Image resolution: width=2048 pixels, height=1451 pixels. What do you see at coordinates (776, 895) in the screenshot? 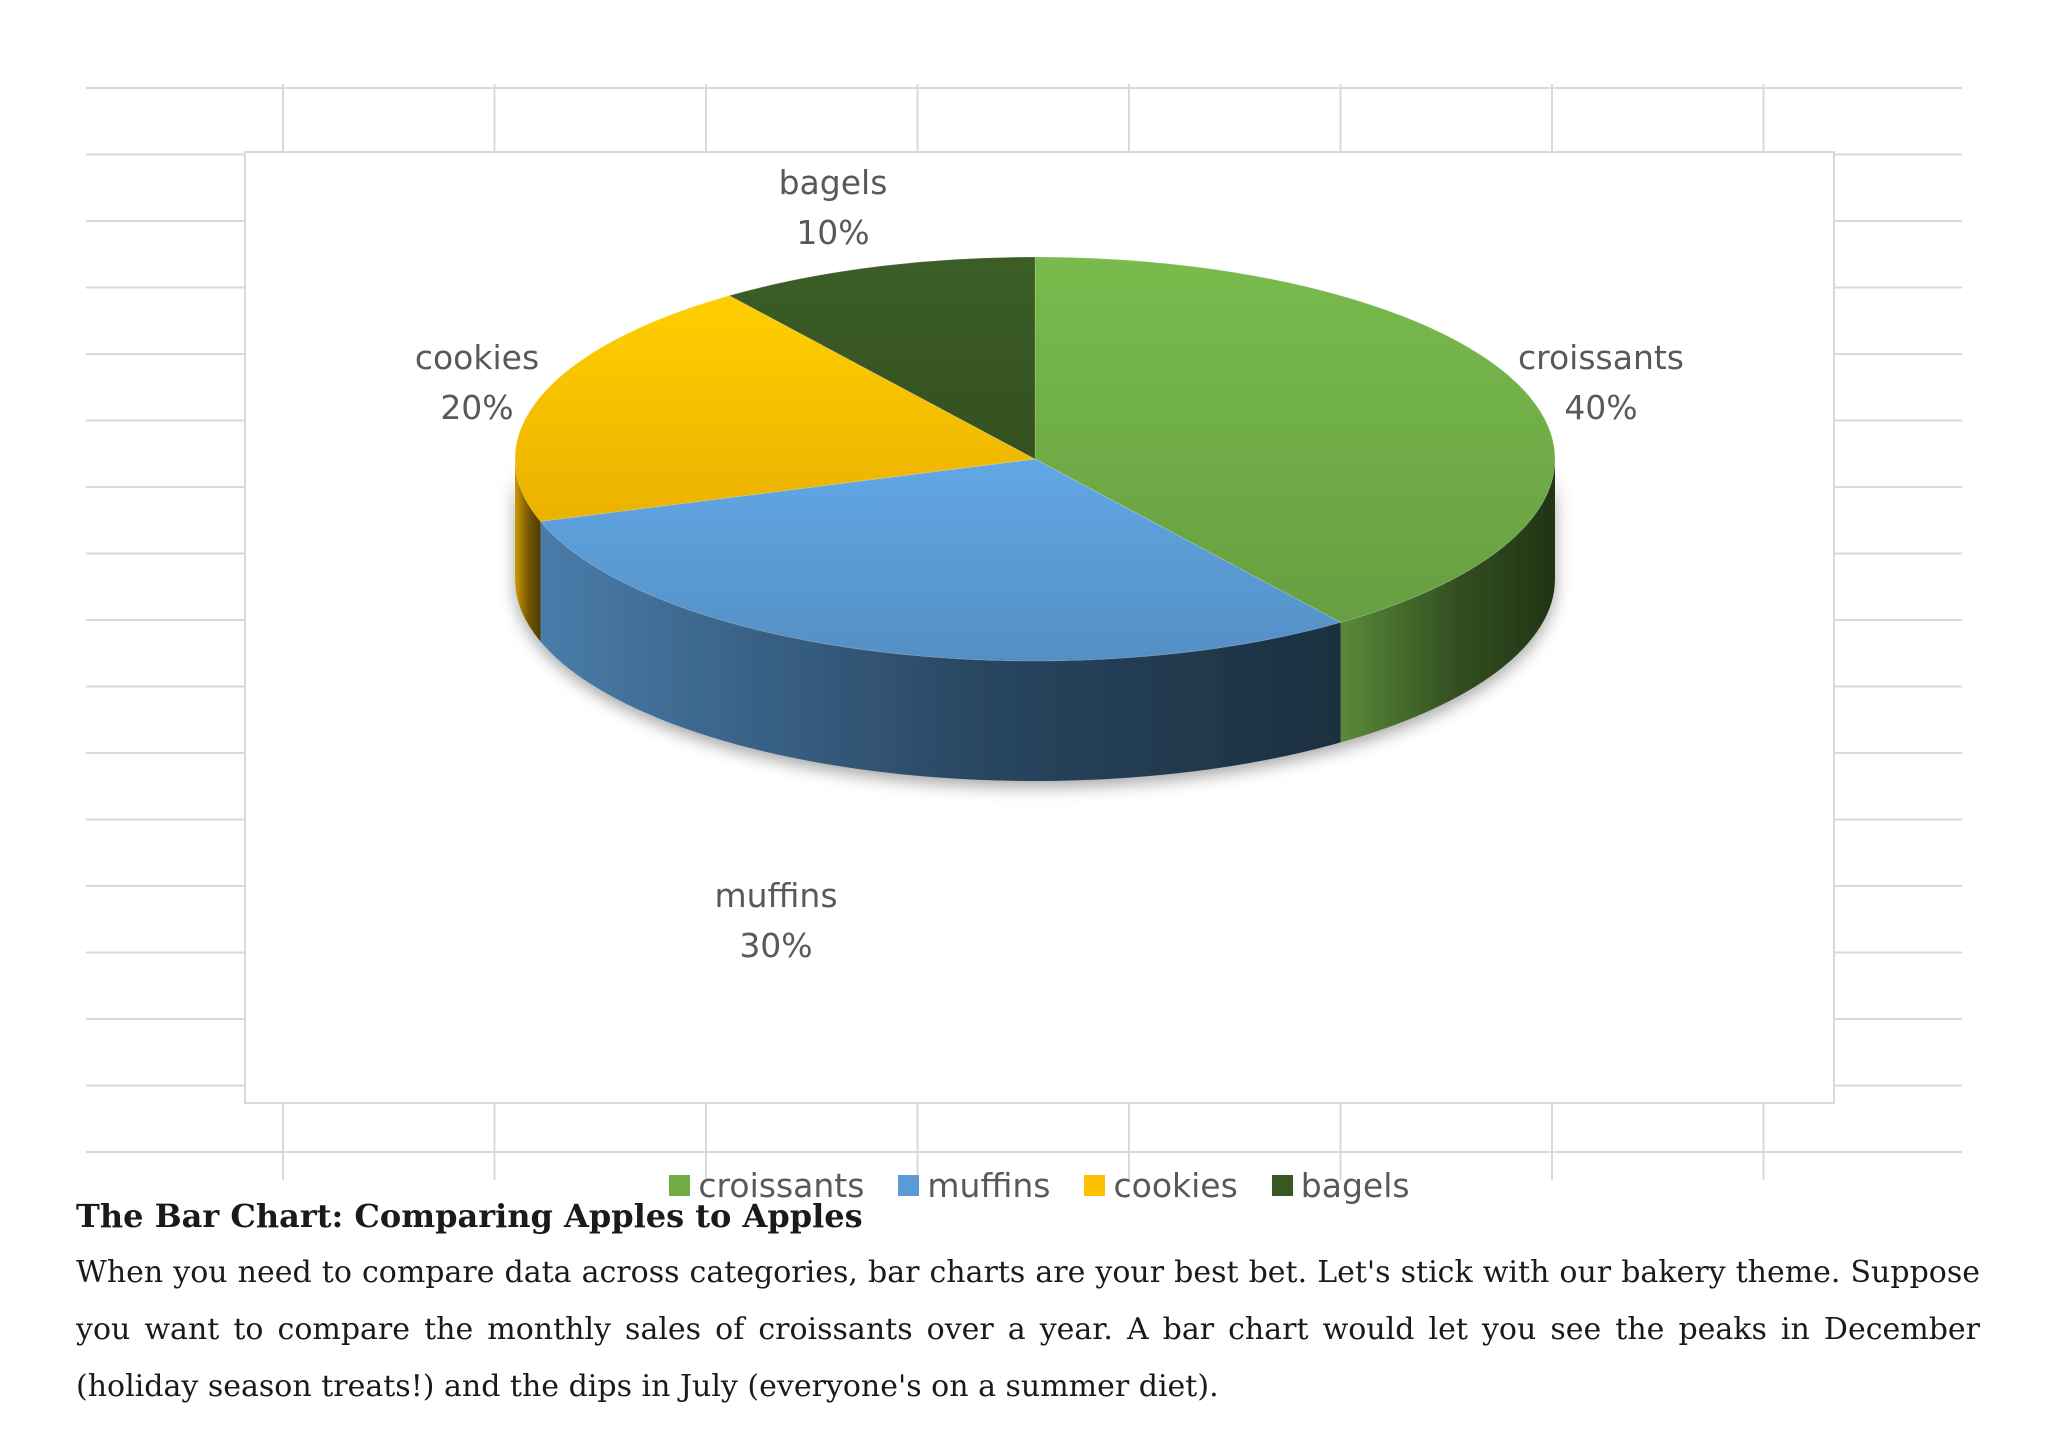
I see `data-label-category: muffins` at bounding box center [776, 895].